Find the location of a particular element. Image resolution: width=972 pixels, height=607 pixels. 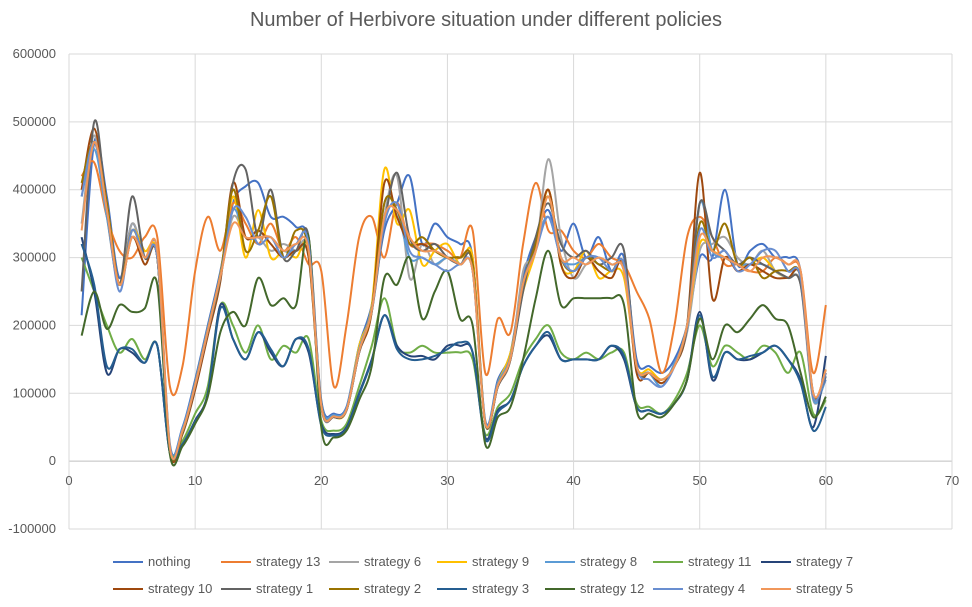

legend-item: strategy 10 is located at coordinates (162, 588).